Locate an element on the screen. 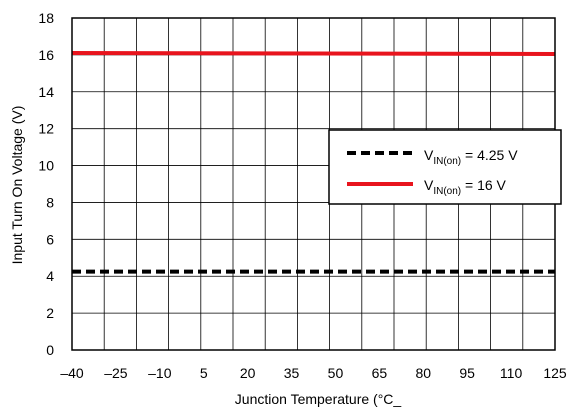  x-tick-labels: –40 –25 –10 5 20 35 50 65 80 95 110 125 is located at coordinates (313, 373).